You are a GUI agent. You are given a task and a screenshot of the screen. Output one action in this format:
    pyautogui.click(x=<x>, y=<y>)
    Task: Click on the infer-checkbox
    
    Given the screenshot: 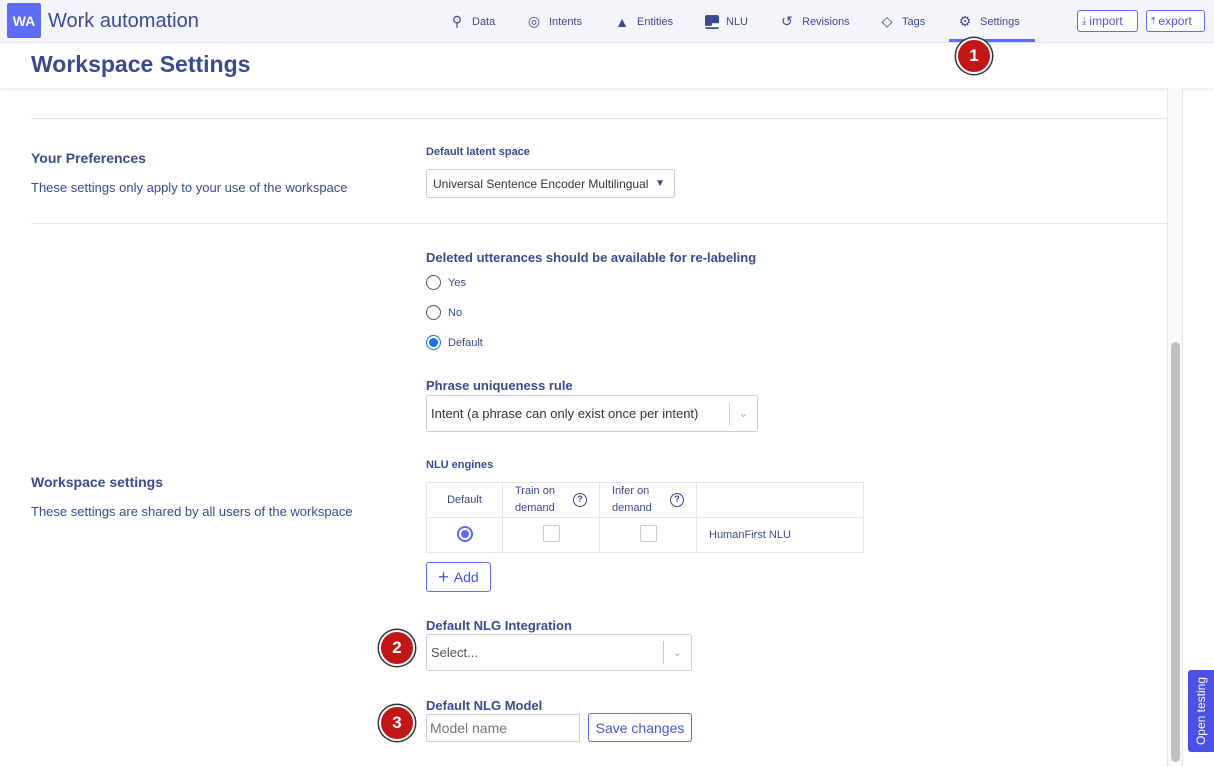 What is the action you would take?
    pyautogui.click(x=648, y=533)
    